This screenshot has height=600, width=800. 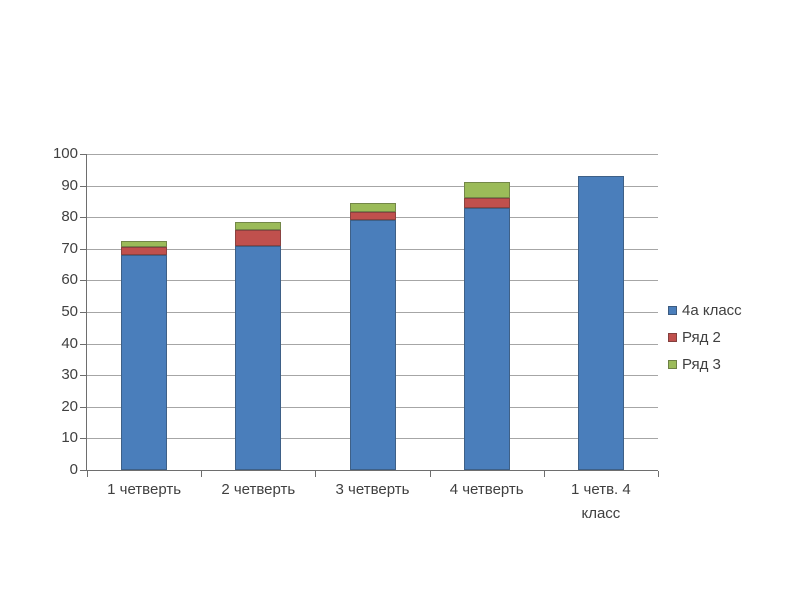 I want to click on y-axis-tick-label: 60, so click(x=69, y=280).